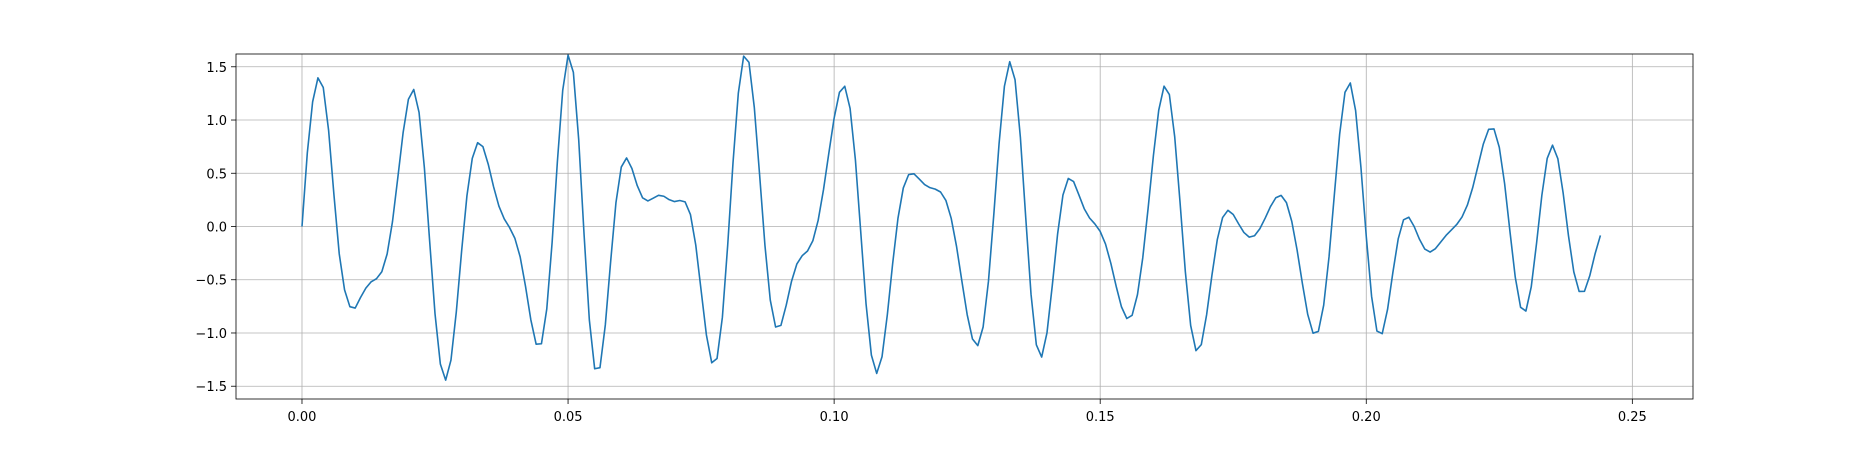 This screenshot has height=451, width=1876. I want to click on y-tick-label: 0.5, so click(216, 174).